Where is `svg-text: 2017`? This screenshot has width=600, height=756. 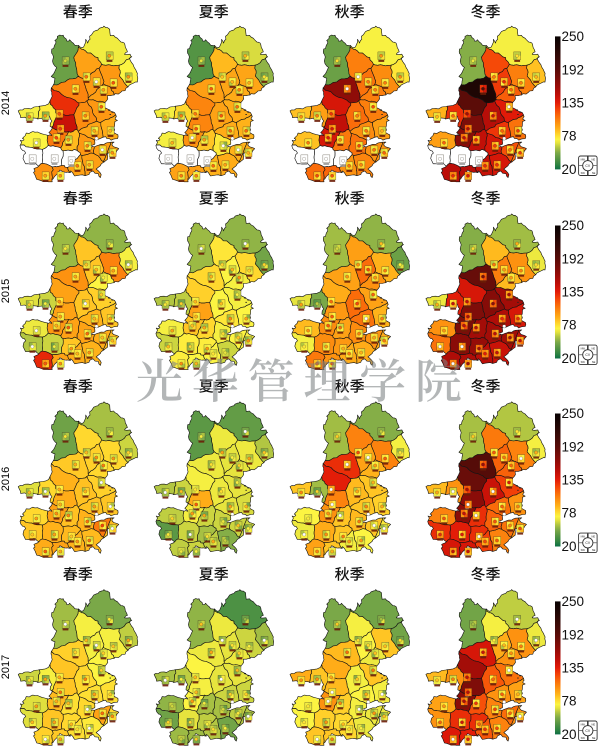 svg-text: 2017 is located at coordinates (6, 667).